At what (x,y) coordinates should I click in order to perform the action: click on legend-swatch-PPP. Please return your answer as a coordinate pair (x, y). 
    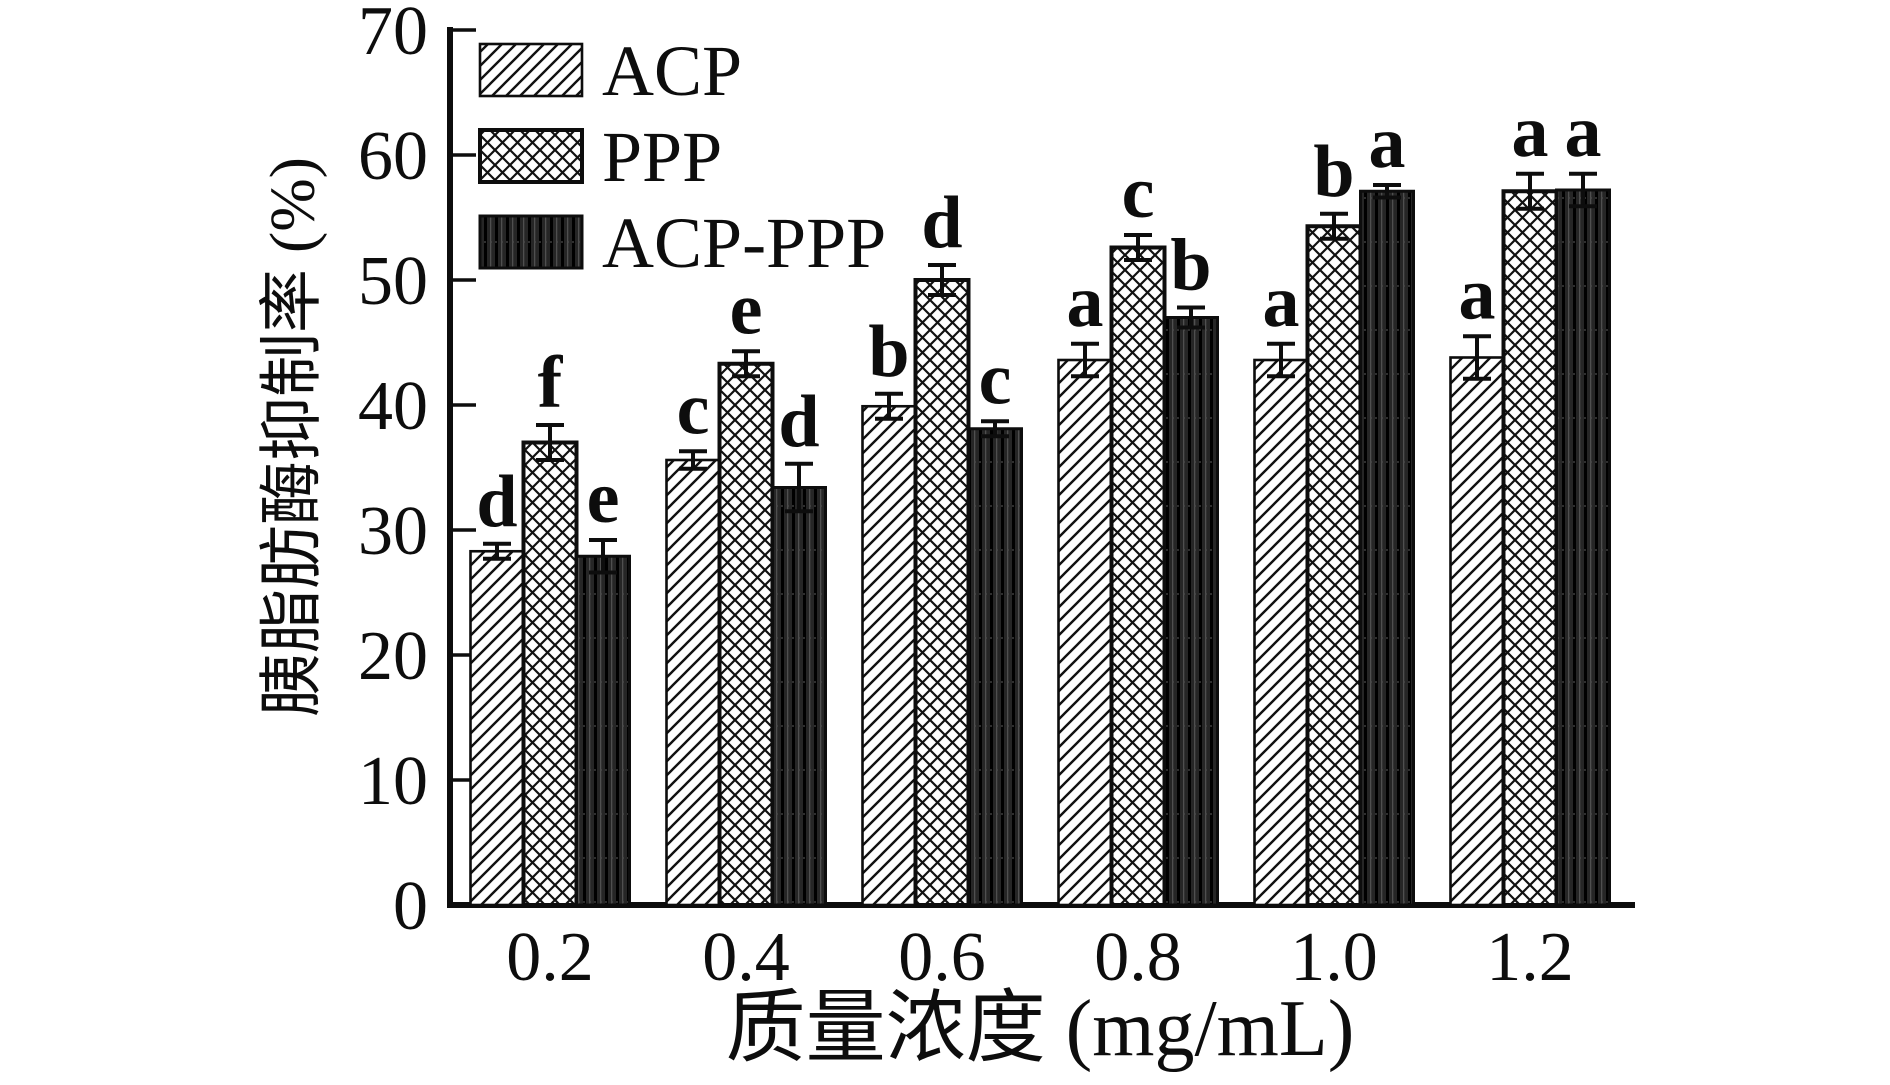
    Looking at the image, I should click on (531, 156).